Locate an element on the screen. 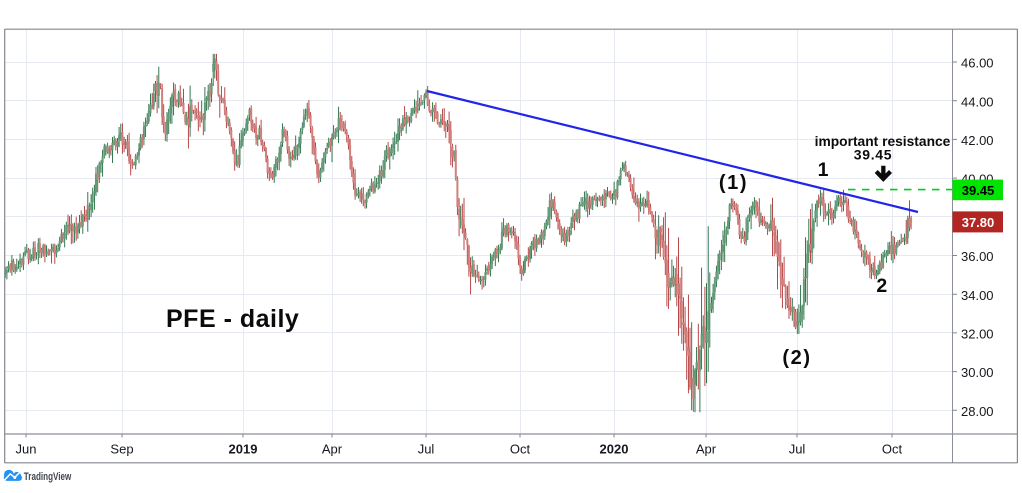  svg-text: 32.00 is located at coordinates (977, 334).